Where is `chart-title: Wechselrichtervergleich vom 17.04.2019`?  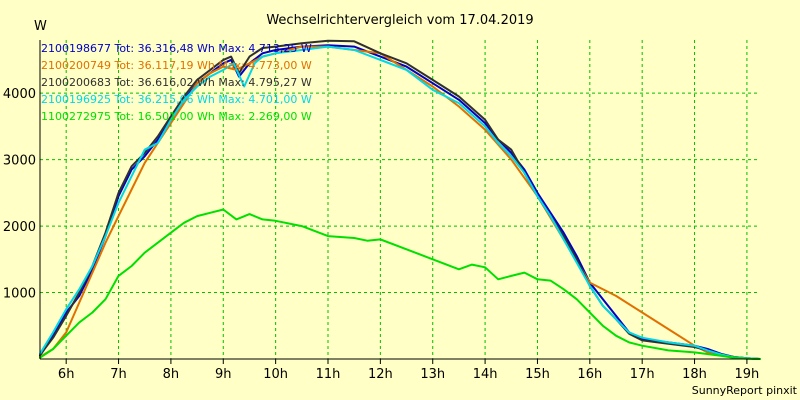
chart-title: Wechselrichtervergleich vom 17.04.2019 is located at coordinates (399, 20).